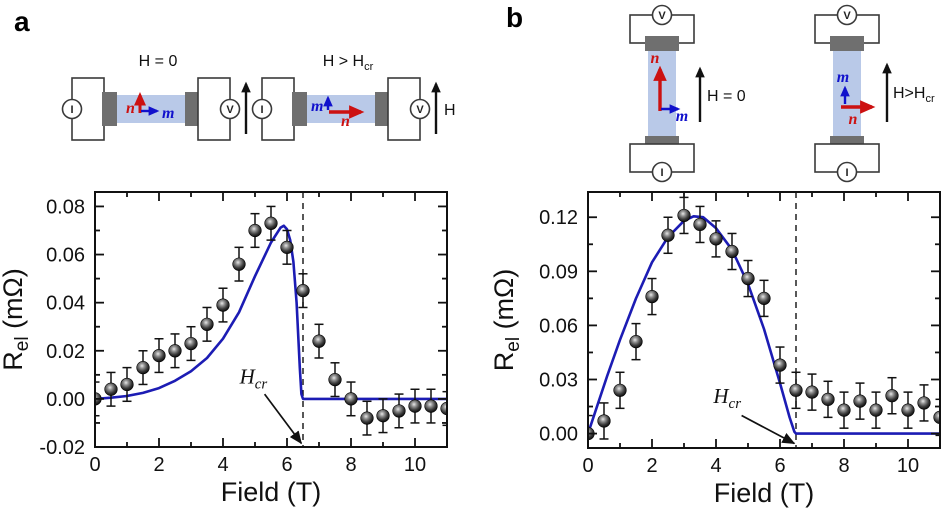  I want to click on x-tick-label: 6, so click(779, 466).